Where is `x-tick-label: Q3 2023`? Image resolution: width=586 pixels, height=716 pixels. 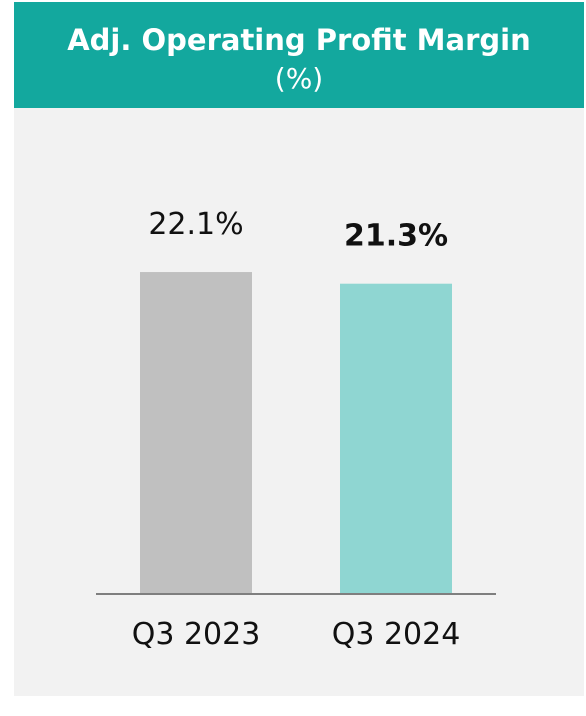
x-tick-label: Q3 2023 is located at coordinates (196, 634).